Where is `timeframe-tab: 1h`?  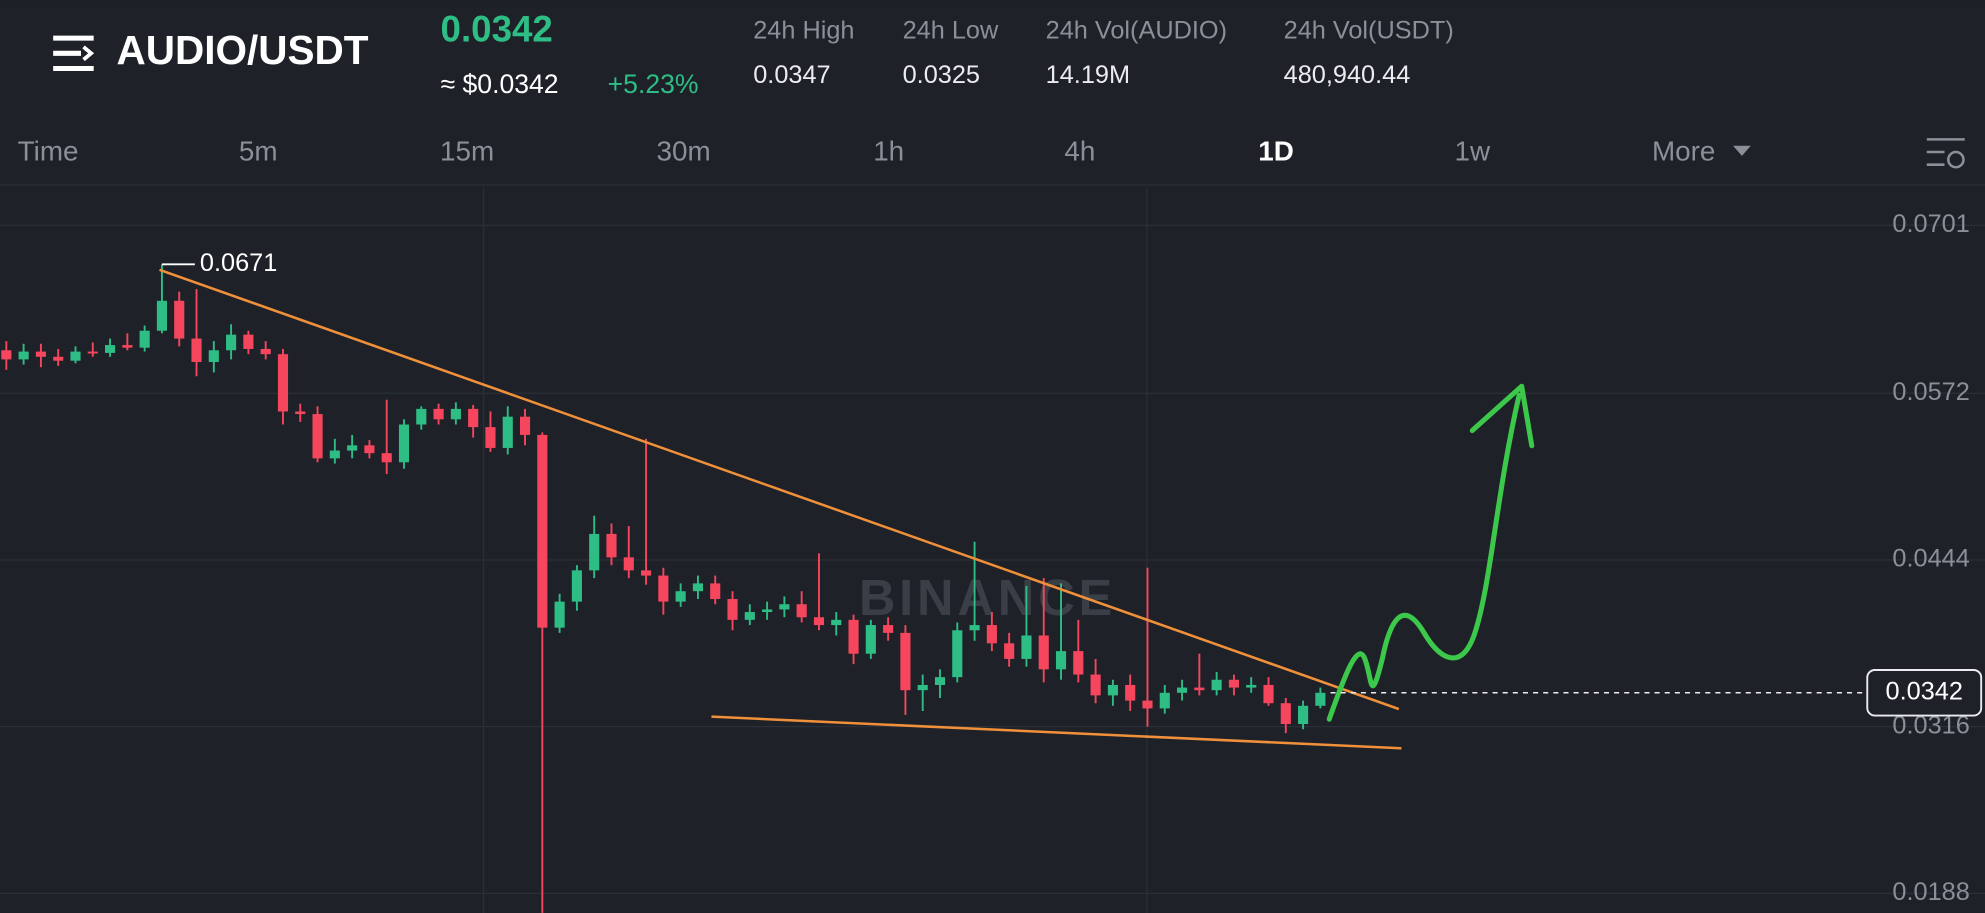 timeframe-tab: 1h is located at coordinates (888, 151).